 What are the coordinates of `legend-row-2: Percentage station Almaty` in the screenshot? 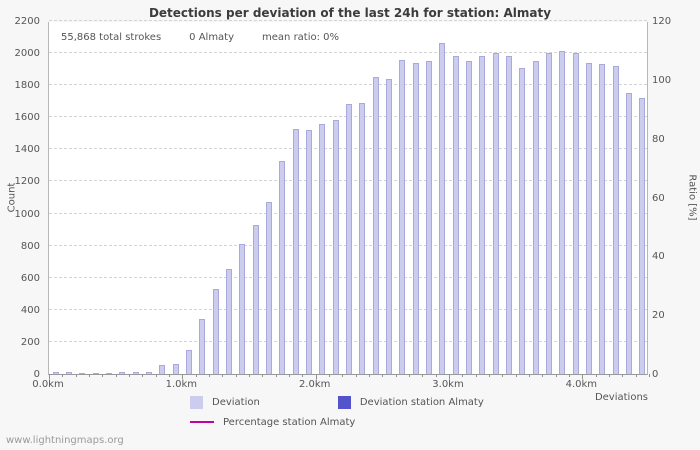 It's located at (376, 422).